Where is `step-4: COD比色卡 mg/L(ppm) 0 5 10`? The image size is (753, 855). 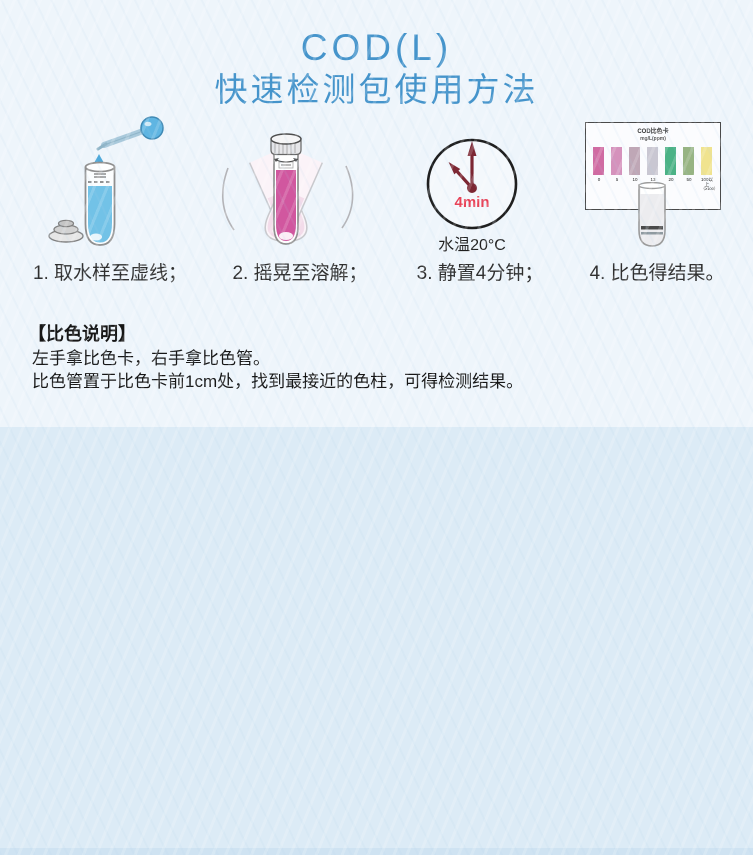
step-4: COD比色卡 mg/L(ppm) 0 5 10 is located at coordinates (657, 197).